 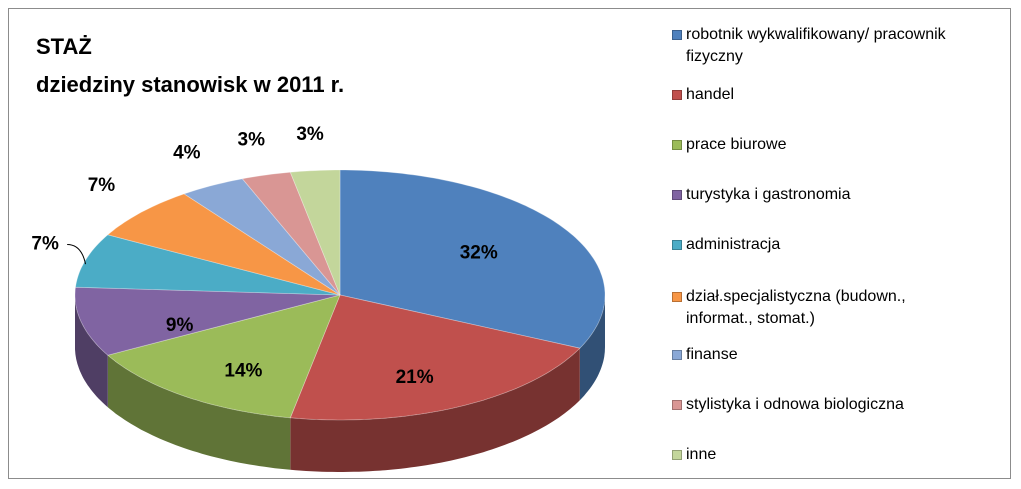 I want to click on legend-item: turystyka i gastronomia, so click(x=810, y=195).